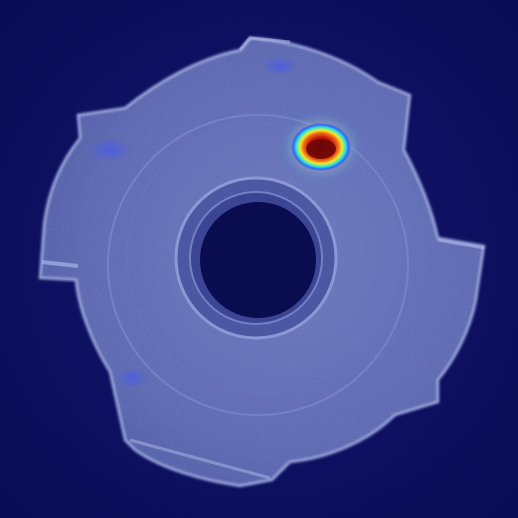  Describe the element at coordinates (280, 66) in the screenshot. I see `glow-top` at that location.